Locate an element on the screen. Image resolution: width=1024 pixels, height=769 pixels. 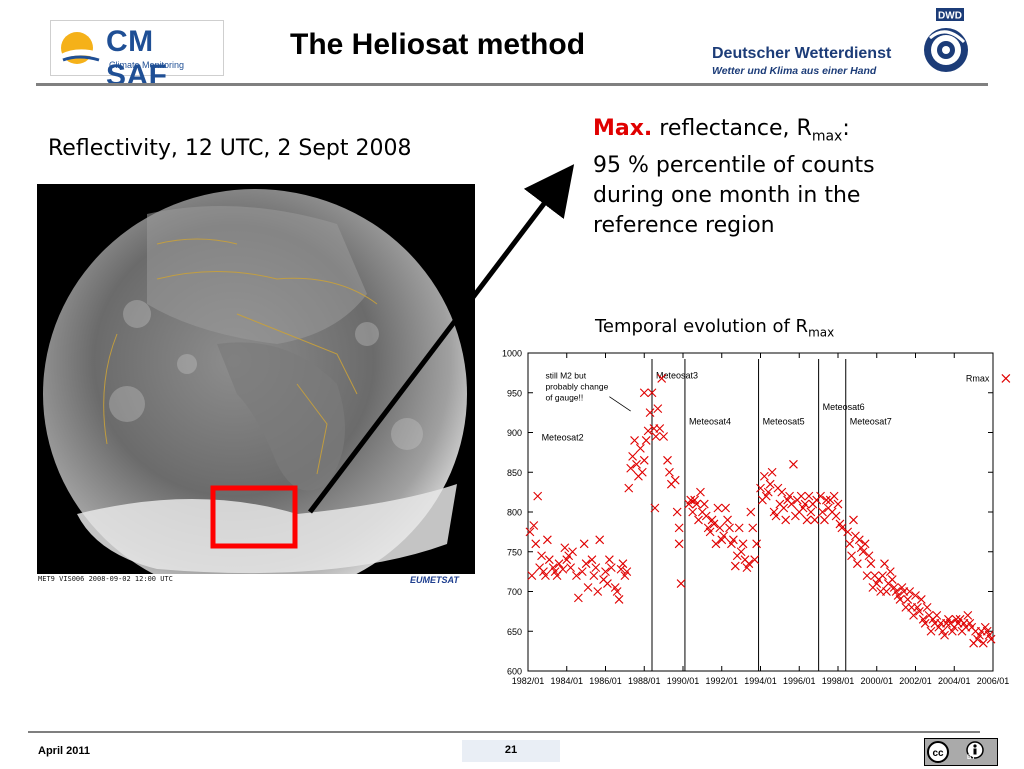
x-tick-label: 1984/01 is located at coordinates (566, 681).